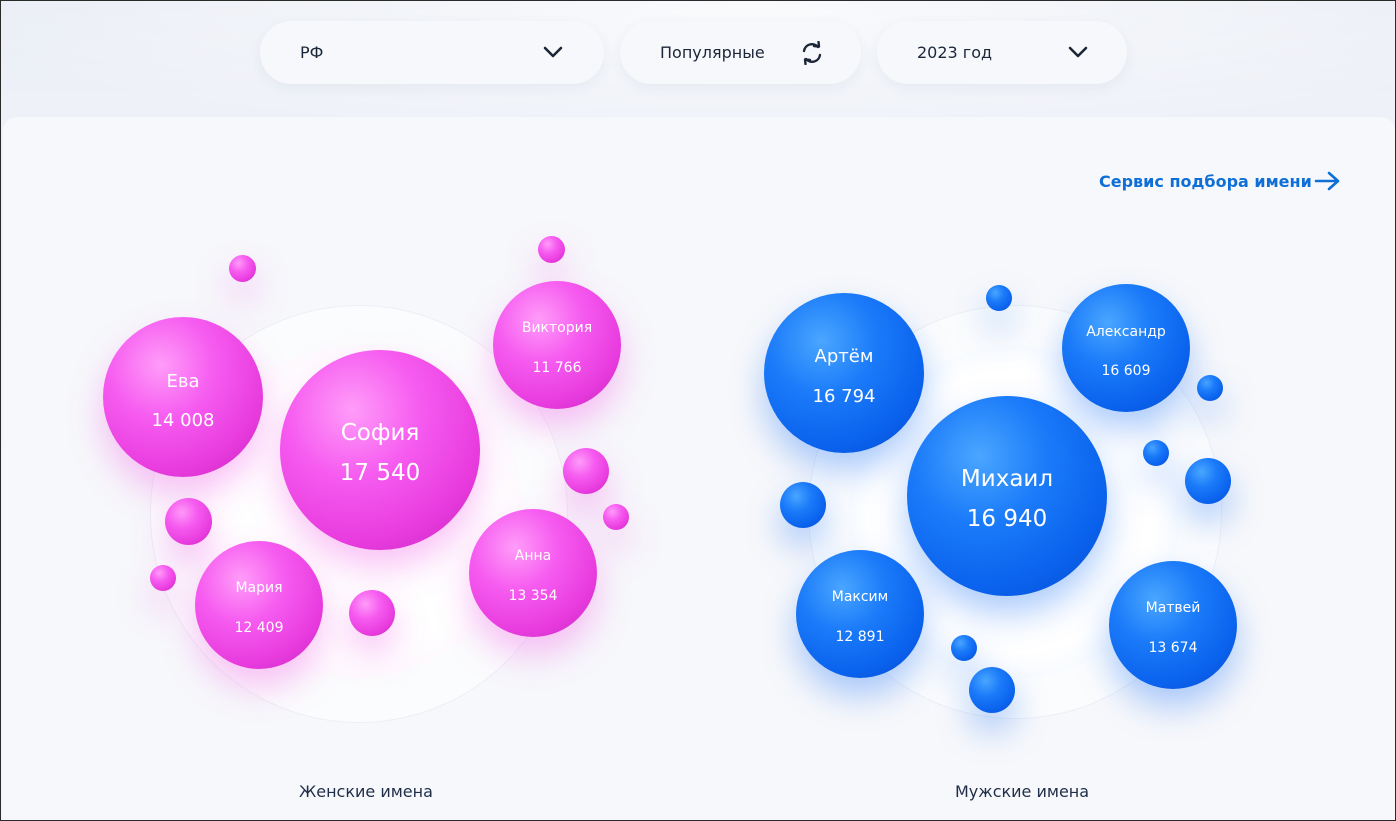 This screenshot has height=821, width=1396. I want to click on name-bubble-sofia: София 17 540, so click(380, 450).